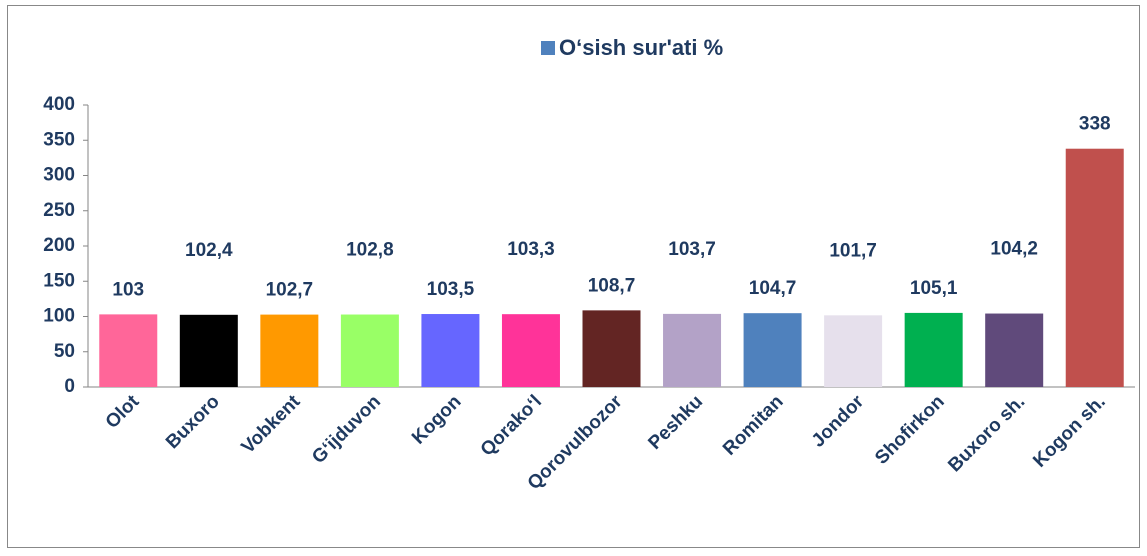 The image size is (1147, 556). Describe the element at coordinates (290, 290) in the screenshot. I see `value-label: 102,7` at that location.